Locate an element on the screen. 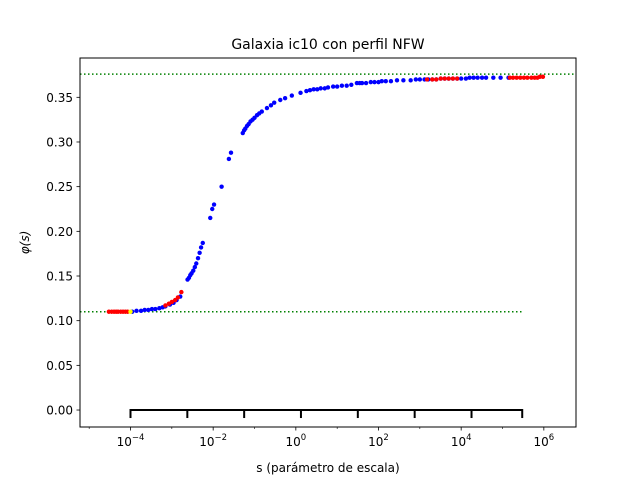 This screenshot has height=480, width=640. x-axis-ticks: 10⁻⁴ 10⁻² 10⁰ 10² 10⁴ 10⁶ is located at coordinates (321, 438).